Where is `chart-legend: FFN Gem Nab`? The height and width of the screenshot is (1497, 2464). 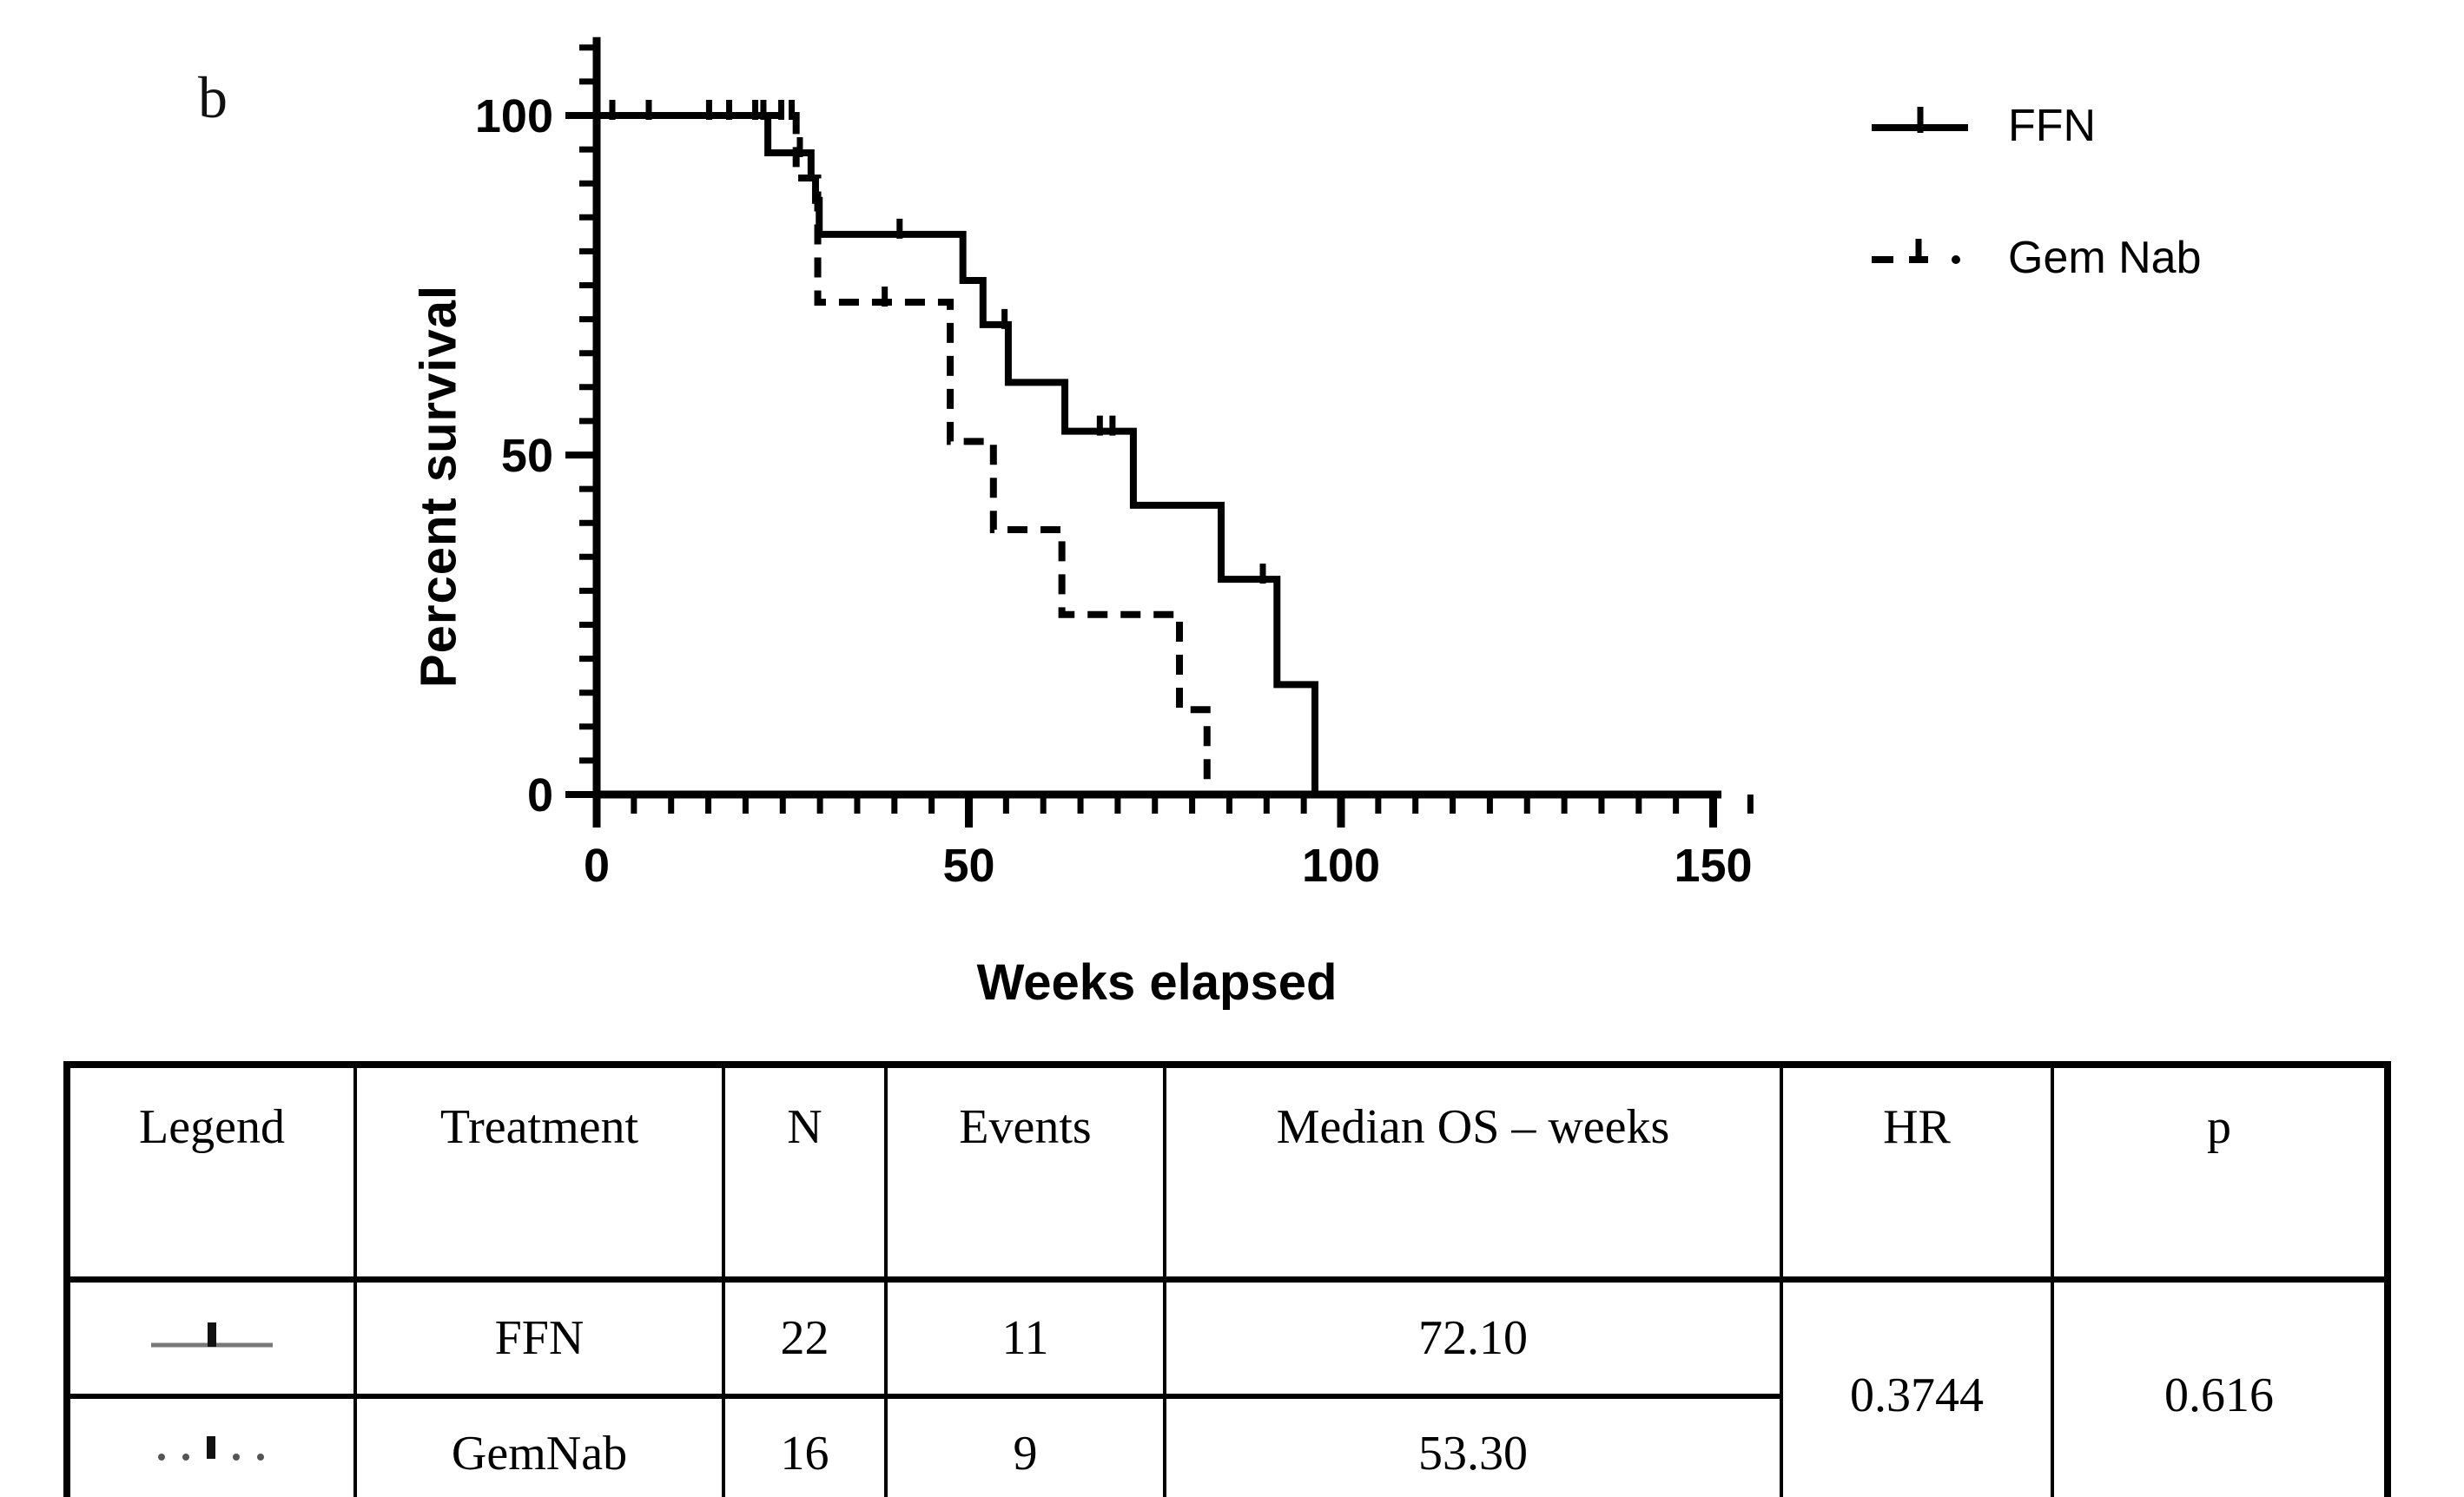 chart-legend: FFN Gem Nab is located at coordinates (2035, 219).